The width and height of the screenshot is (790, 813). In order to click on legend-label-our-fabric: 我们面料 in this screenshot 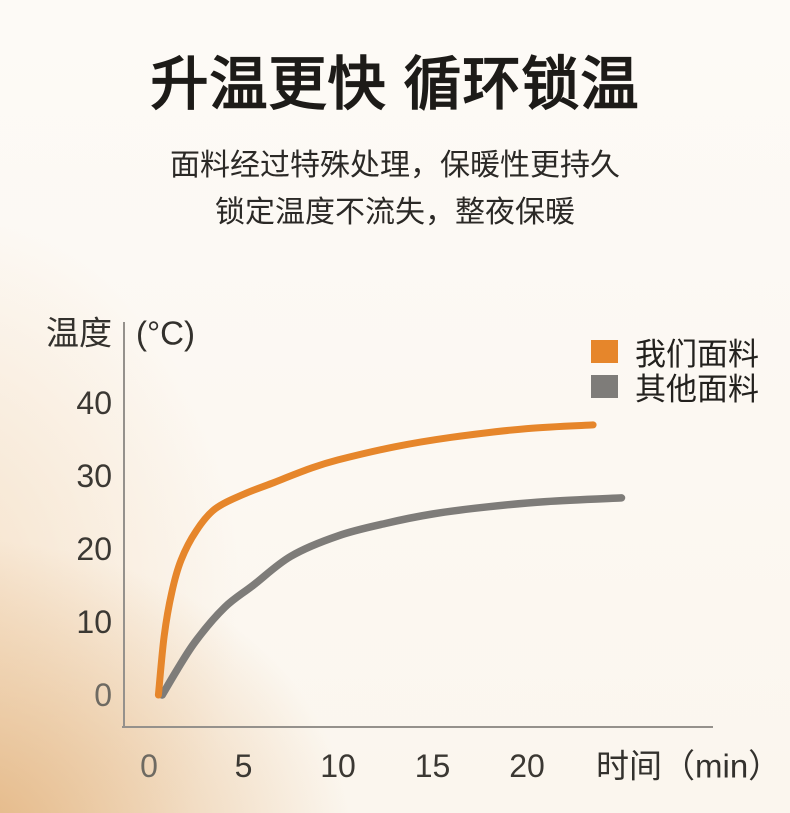, I will do `click(697, 354)`.